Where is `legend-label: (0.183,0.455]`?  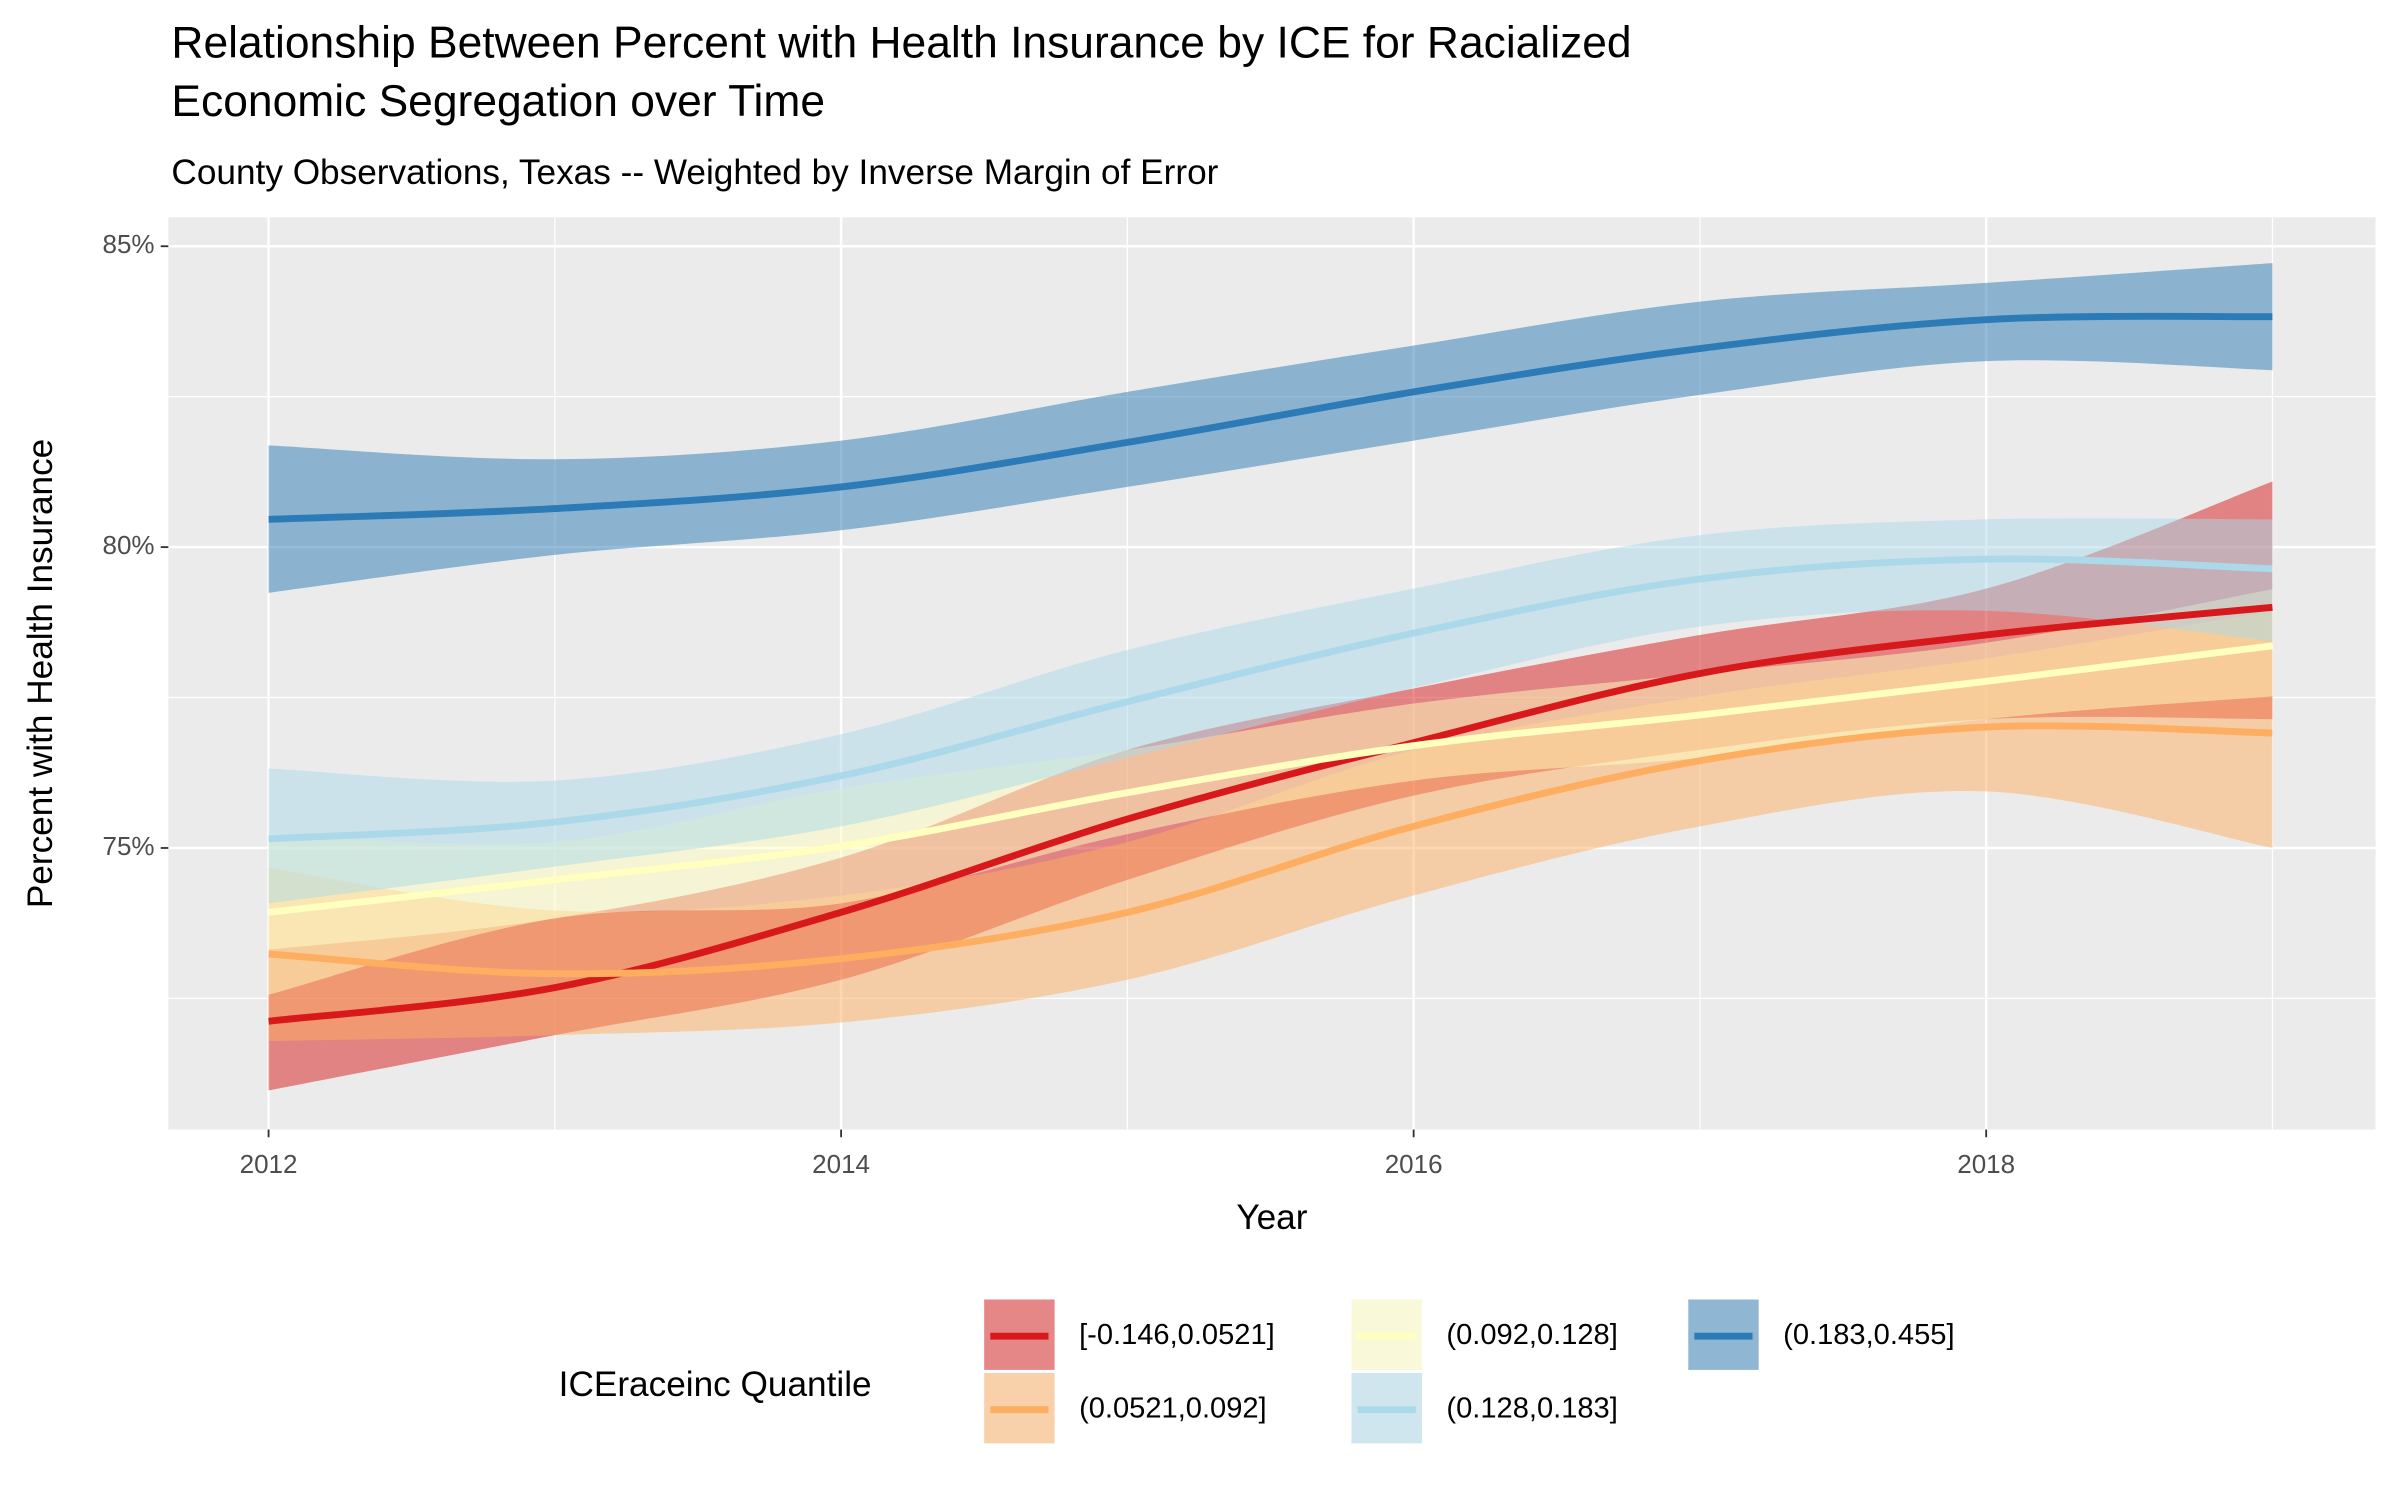
legend-label: (0.183,0.455] is located at coordinates (1868, 1335).